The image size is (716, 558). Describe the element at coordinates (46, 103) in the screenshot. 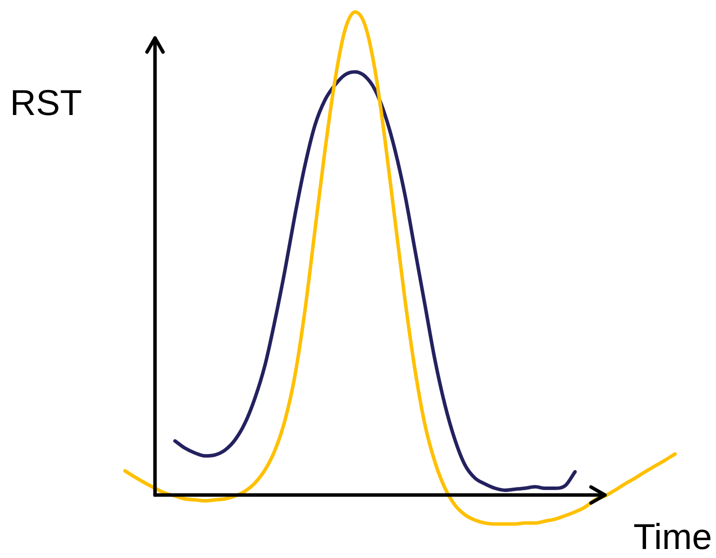

I see `y-axis-title: RST` at that location.